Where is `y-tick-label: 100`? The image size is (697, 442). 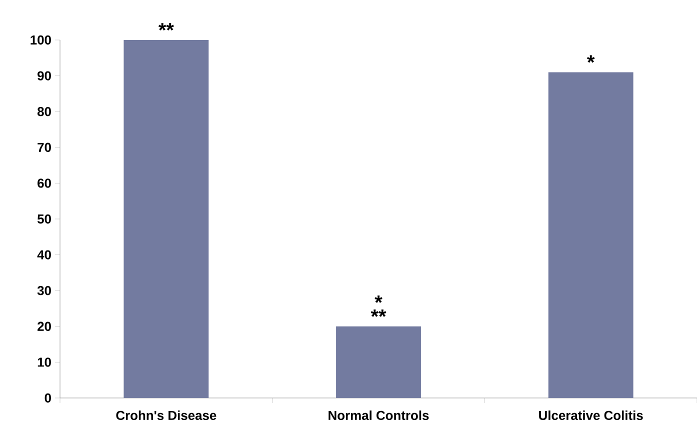
y-tick-label: 100 is located at coordinates (40, 40).